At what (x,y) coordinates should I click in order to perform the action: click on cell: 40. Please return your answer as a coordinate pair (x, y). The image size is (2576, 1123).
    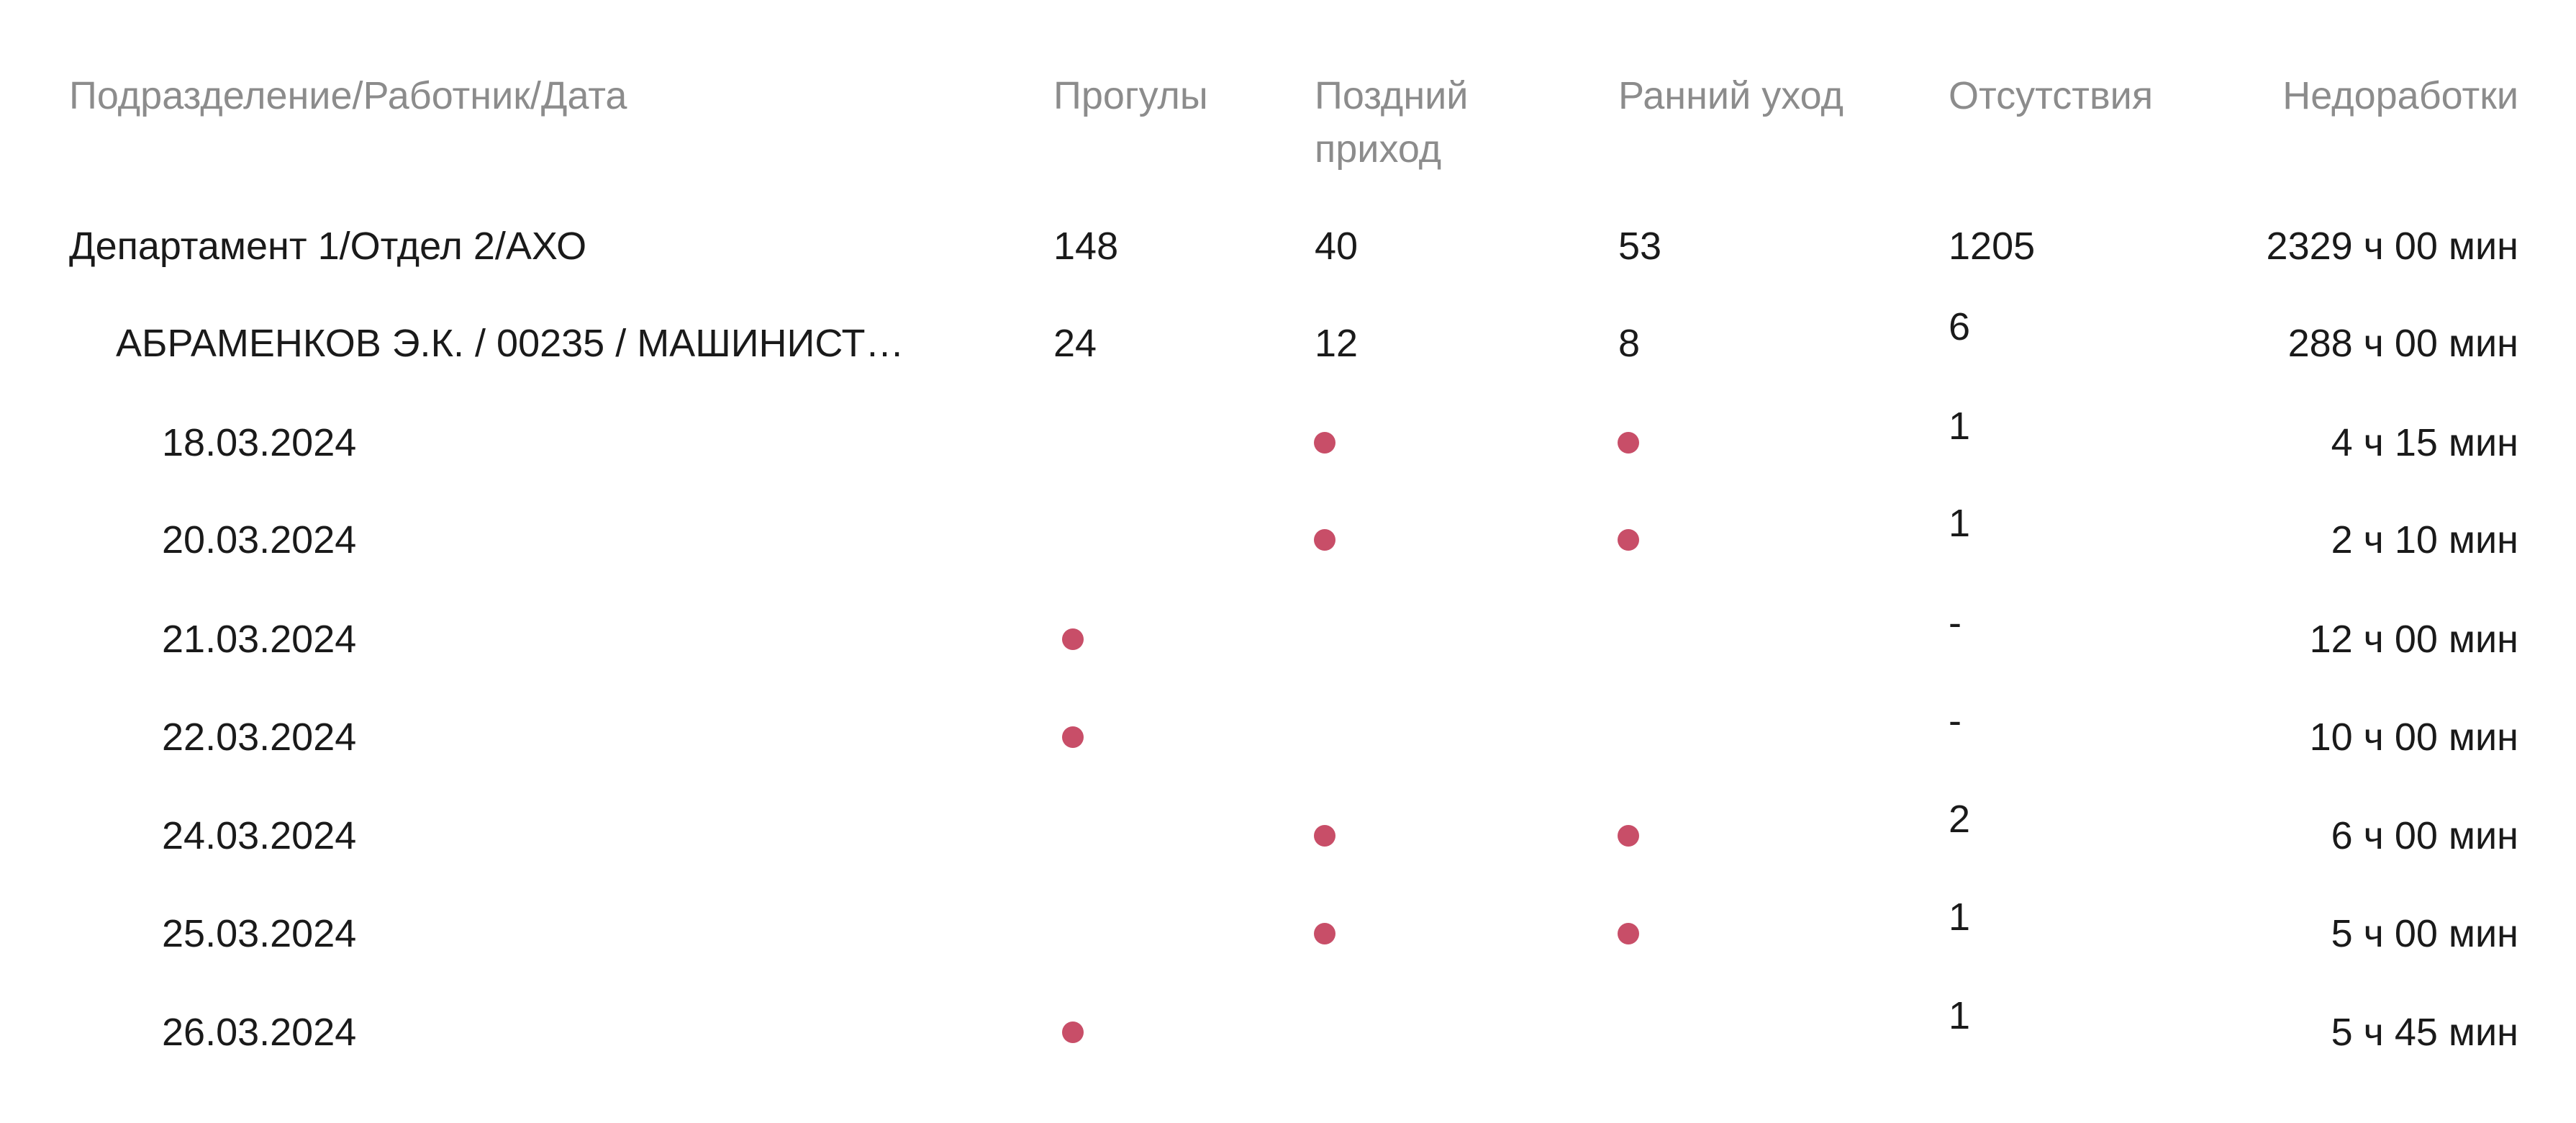
    Looking at the image, I should click on (1337, 246).